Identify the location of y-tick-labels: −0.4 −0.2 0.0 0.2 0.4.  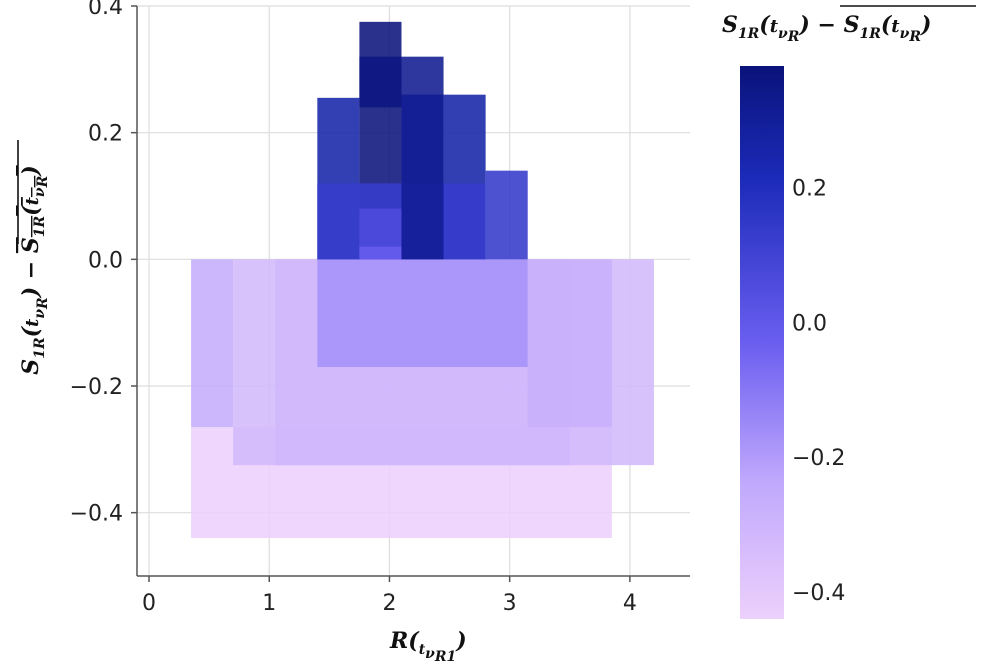
(96, 263).